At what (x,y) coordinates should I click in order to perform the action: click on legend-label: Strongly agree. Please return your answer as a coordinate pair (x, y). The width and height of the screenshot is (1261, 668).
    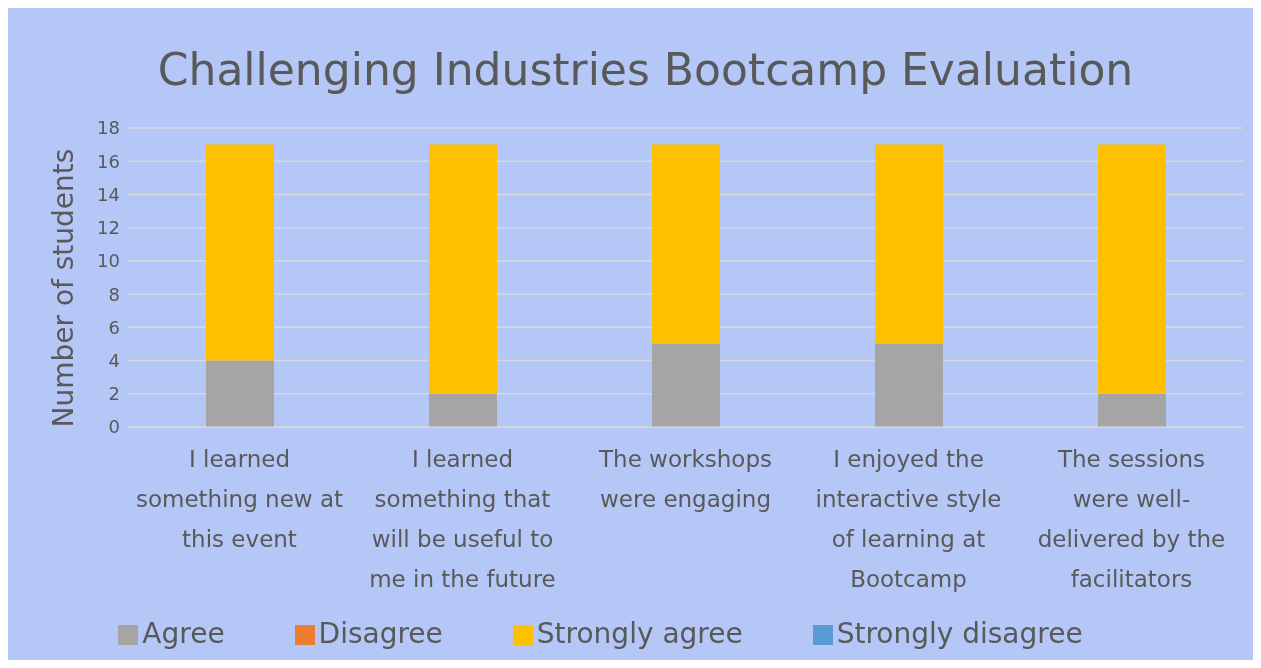
    Looking at the image, I should click on (639, 633).